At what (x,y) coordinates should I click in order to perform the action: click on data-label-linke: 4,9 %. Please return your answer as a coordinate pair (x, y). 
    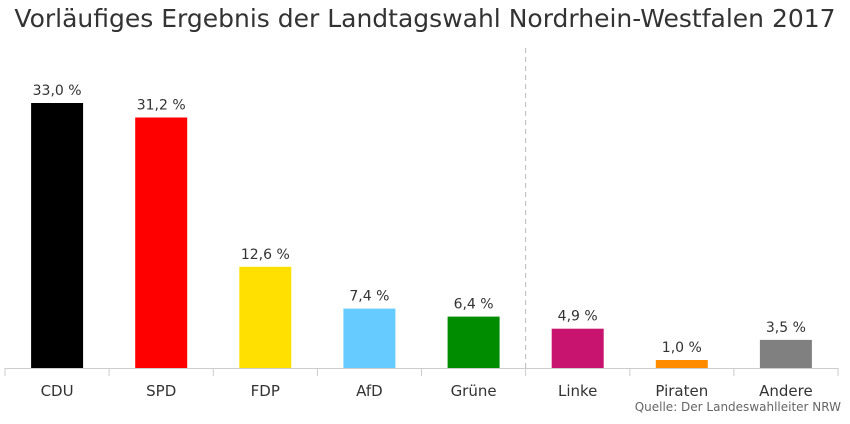
    Looking at the image, I should click on (578, 317).